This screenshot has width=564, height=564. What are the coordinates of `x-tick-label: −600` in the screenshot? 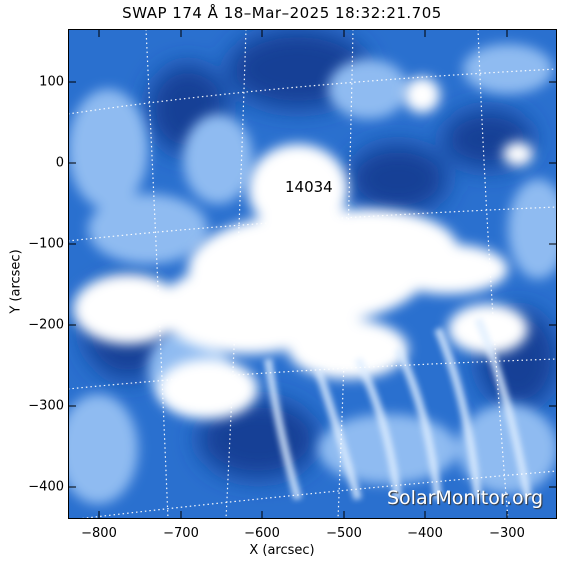 It's located at (262, 533).